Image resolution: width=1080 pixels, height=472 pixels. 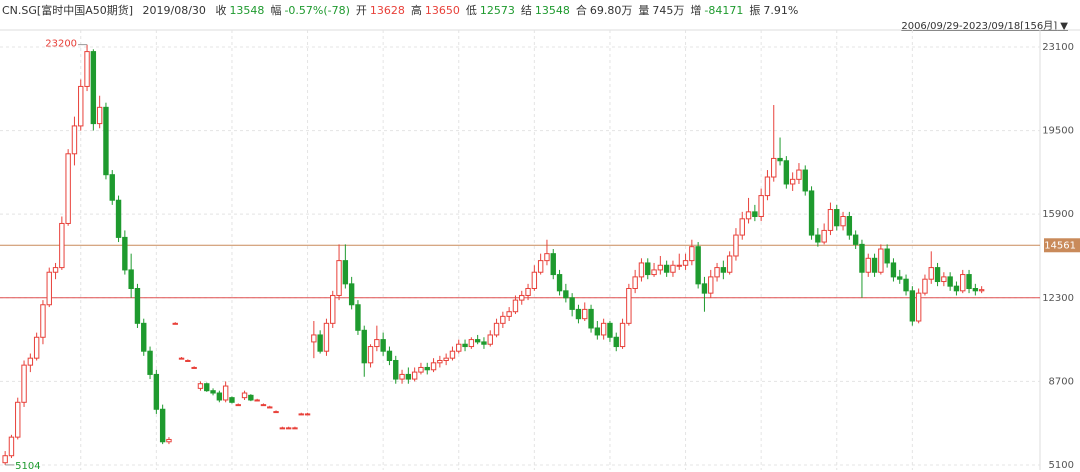 I want to click on field-label: 量, so click(x=644, y=10).